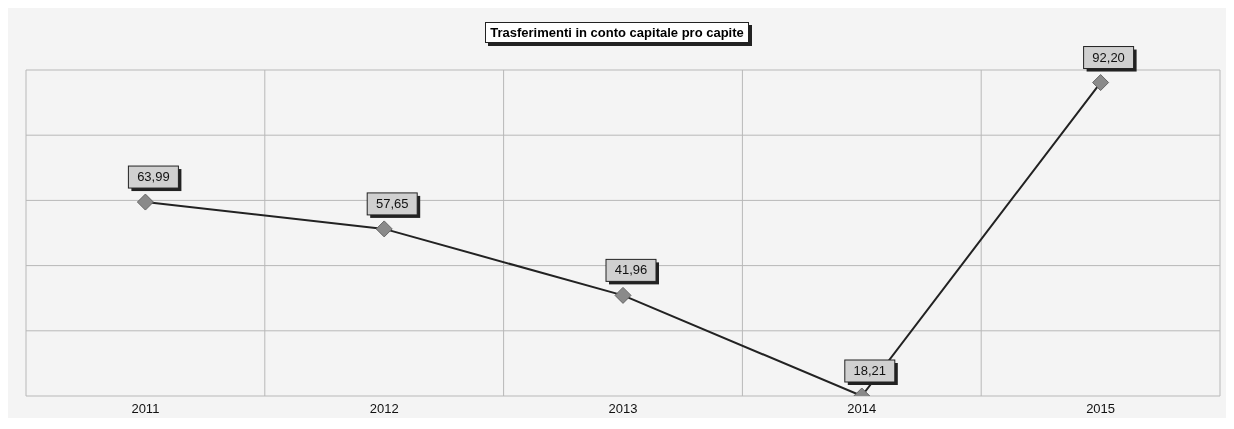  What do you see at coordinates (145, 409) in the screenshot?
I see `x-tick-label: 2011` at bounding box center [145, 409].